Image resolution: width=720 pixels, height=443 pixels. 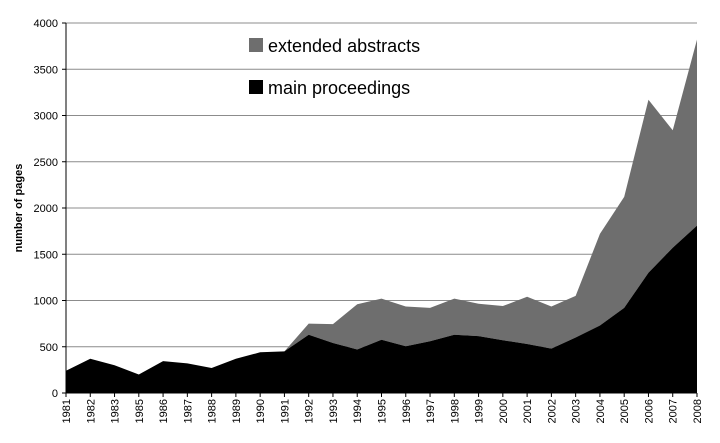 I want to click on y-tick-label: 1000, so click(x=46, y=302).